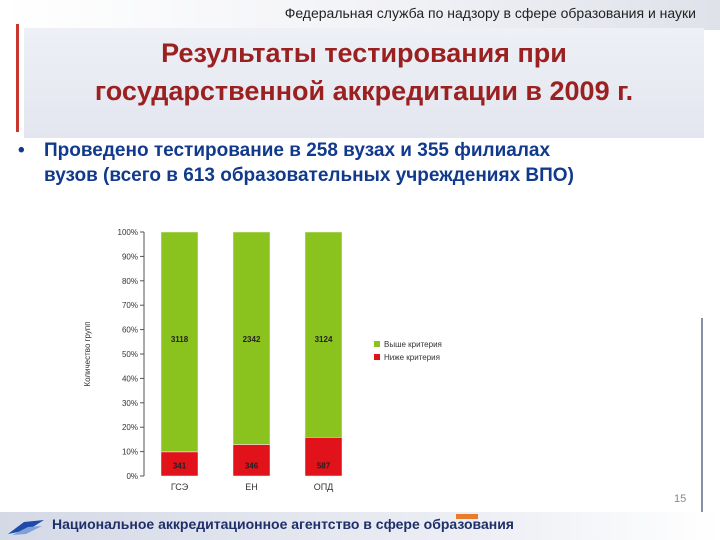  I want to click on y-tick-label: 50%, so click(130, 354).